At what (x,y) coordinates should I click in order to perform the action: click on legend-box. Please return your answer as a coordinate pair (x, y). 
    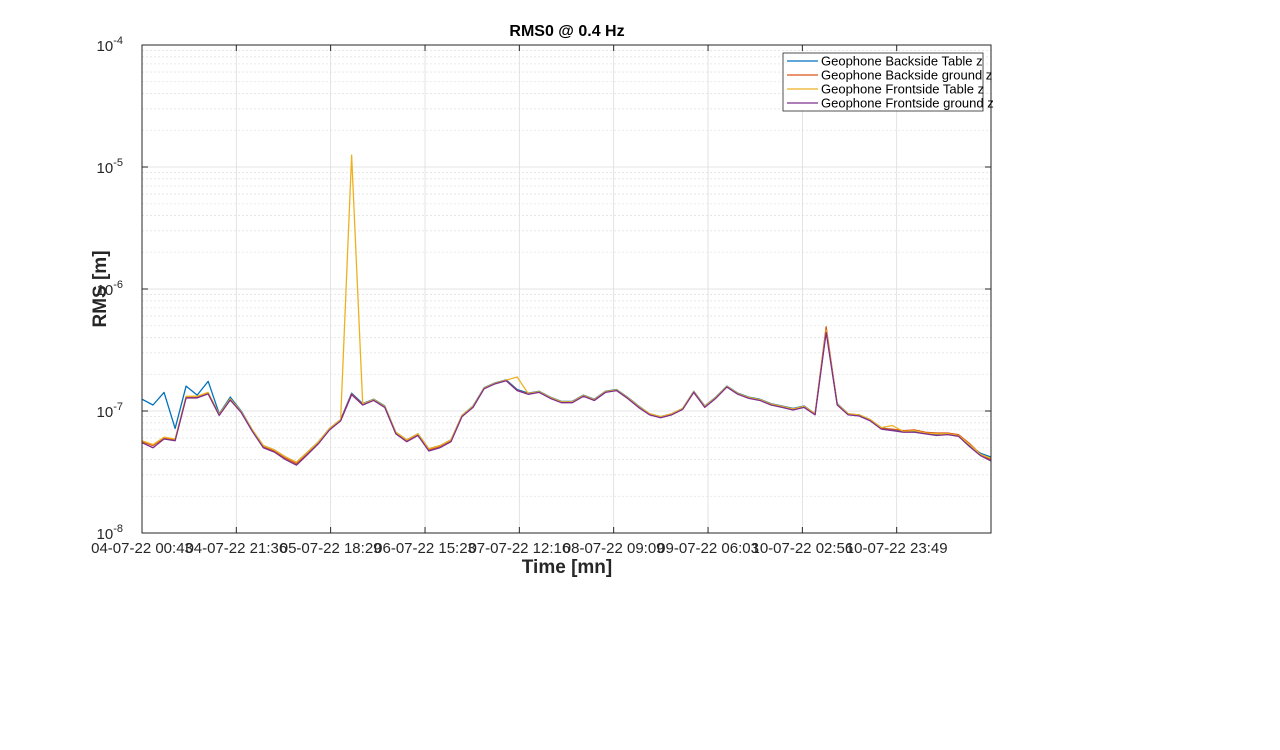
    Looking at the image, I should click on (883, 82).